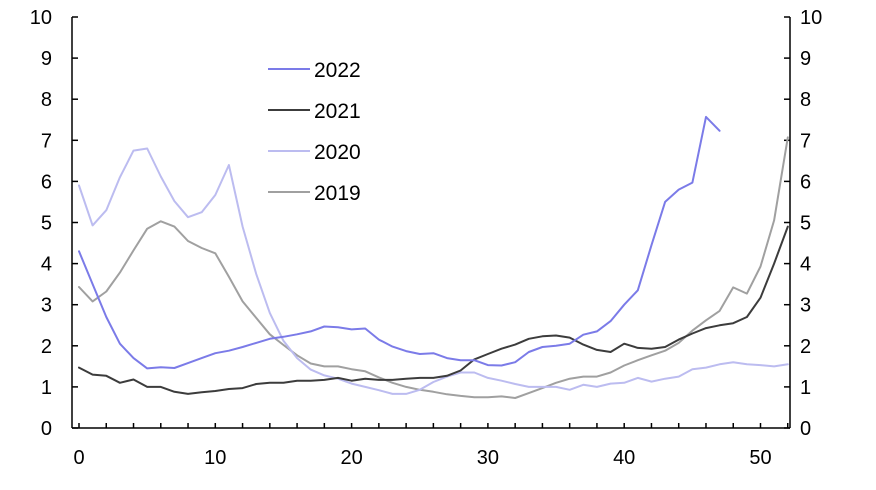 Image resolution: width=876 pixels, height=490 pixels. What do you see at coordinates (805, 59) in the screenshot?
I see `y-tick-label-right: 9` at bounding box center [805, 59].